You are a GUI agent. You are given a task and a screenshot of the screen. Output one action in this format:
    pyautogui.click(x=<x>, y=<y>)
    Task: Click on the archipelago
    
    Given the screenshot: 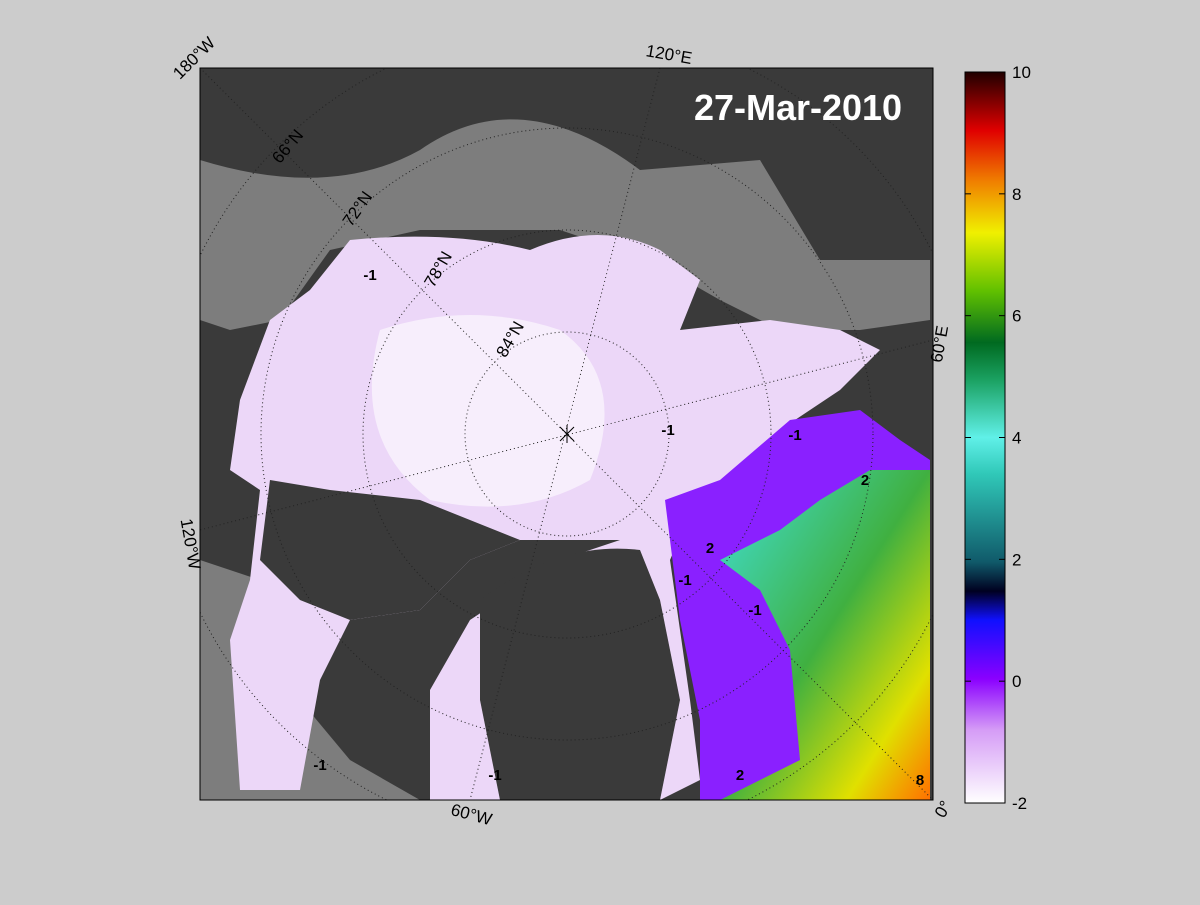 What is the action you would take?
    pyautogui.click(x=390, y=550)
    